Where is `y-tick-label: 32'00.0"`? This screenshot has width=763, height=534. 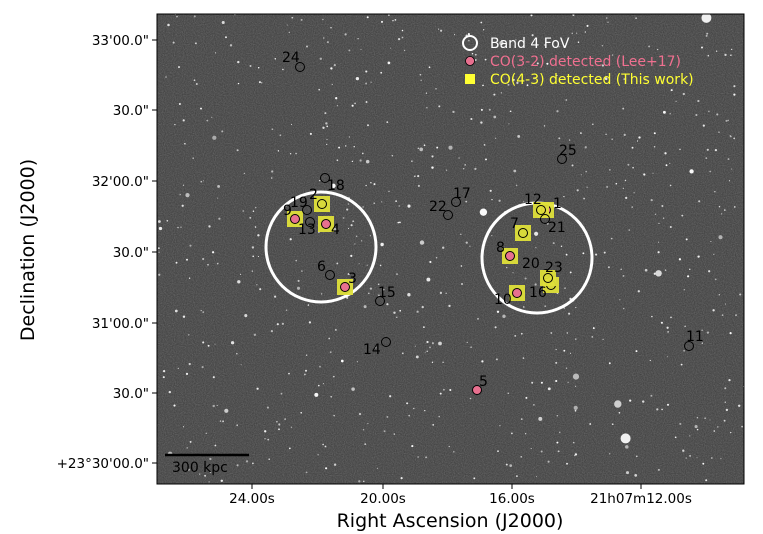
y-tick-label: 32'00.0" is located at coordinates (120, 182).